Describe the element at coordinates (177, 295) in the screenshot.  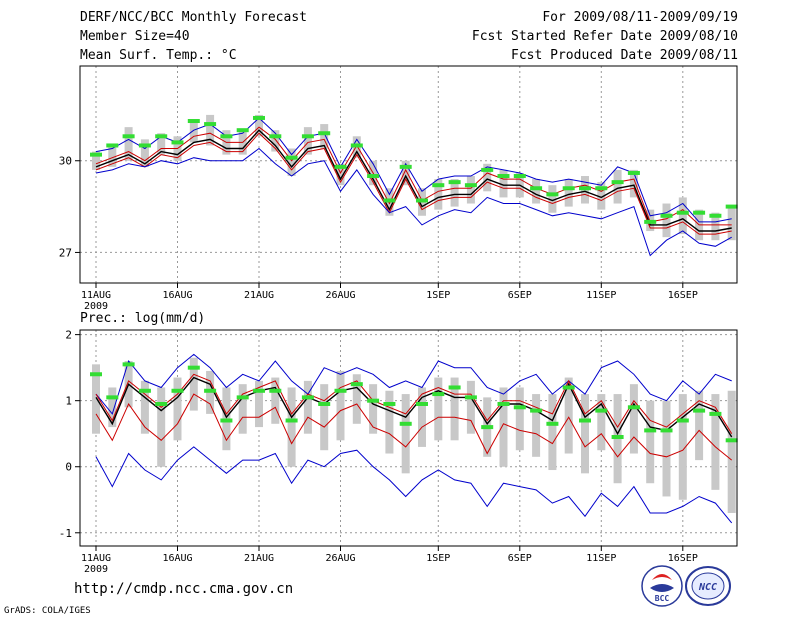
I see `temp-xtick-label-1: 16AUG` at that location.